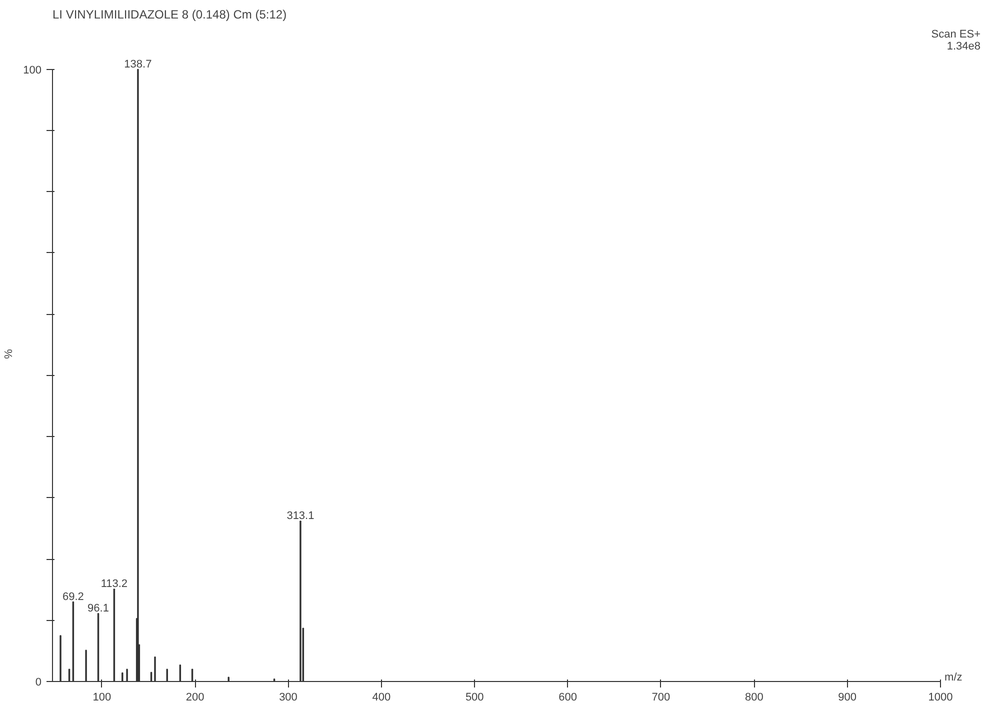 The width and height of the screenshot is (986, 711). Describe the element at coordinates (102, 698) in the screenshot. I see `x-tick-label: 100` at that location.